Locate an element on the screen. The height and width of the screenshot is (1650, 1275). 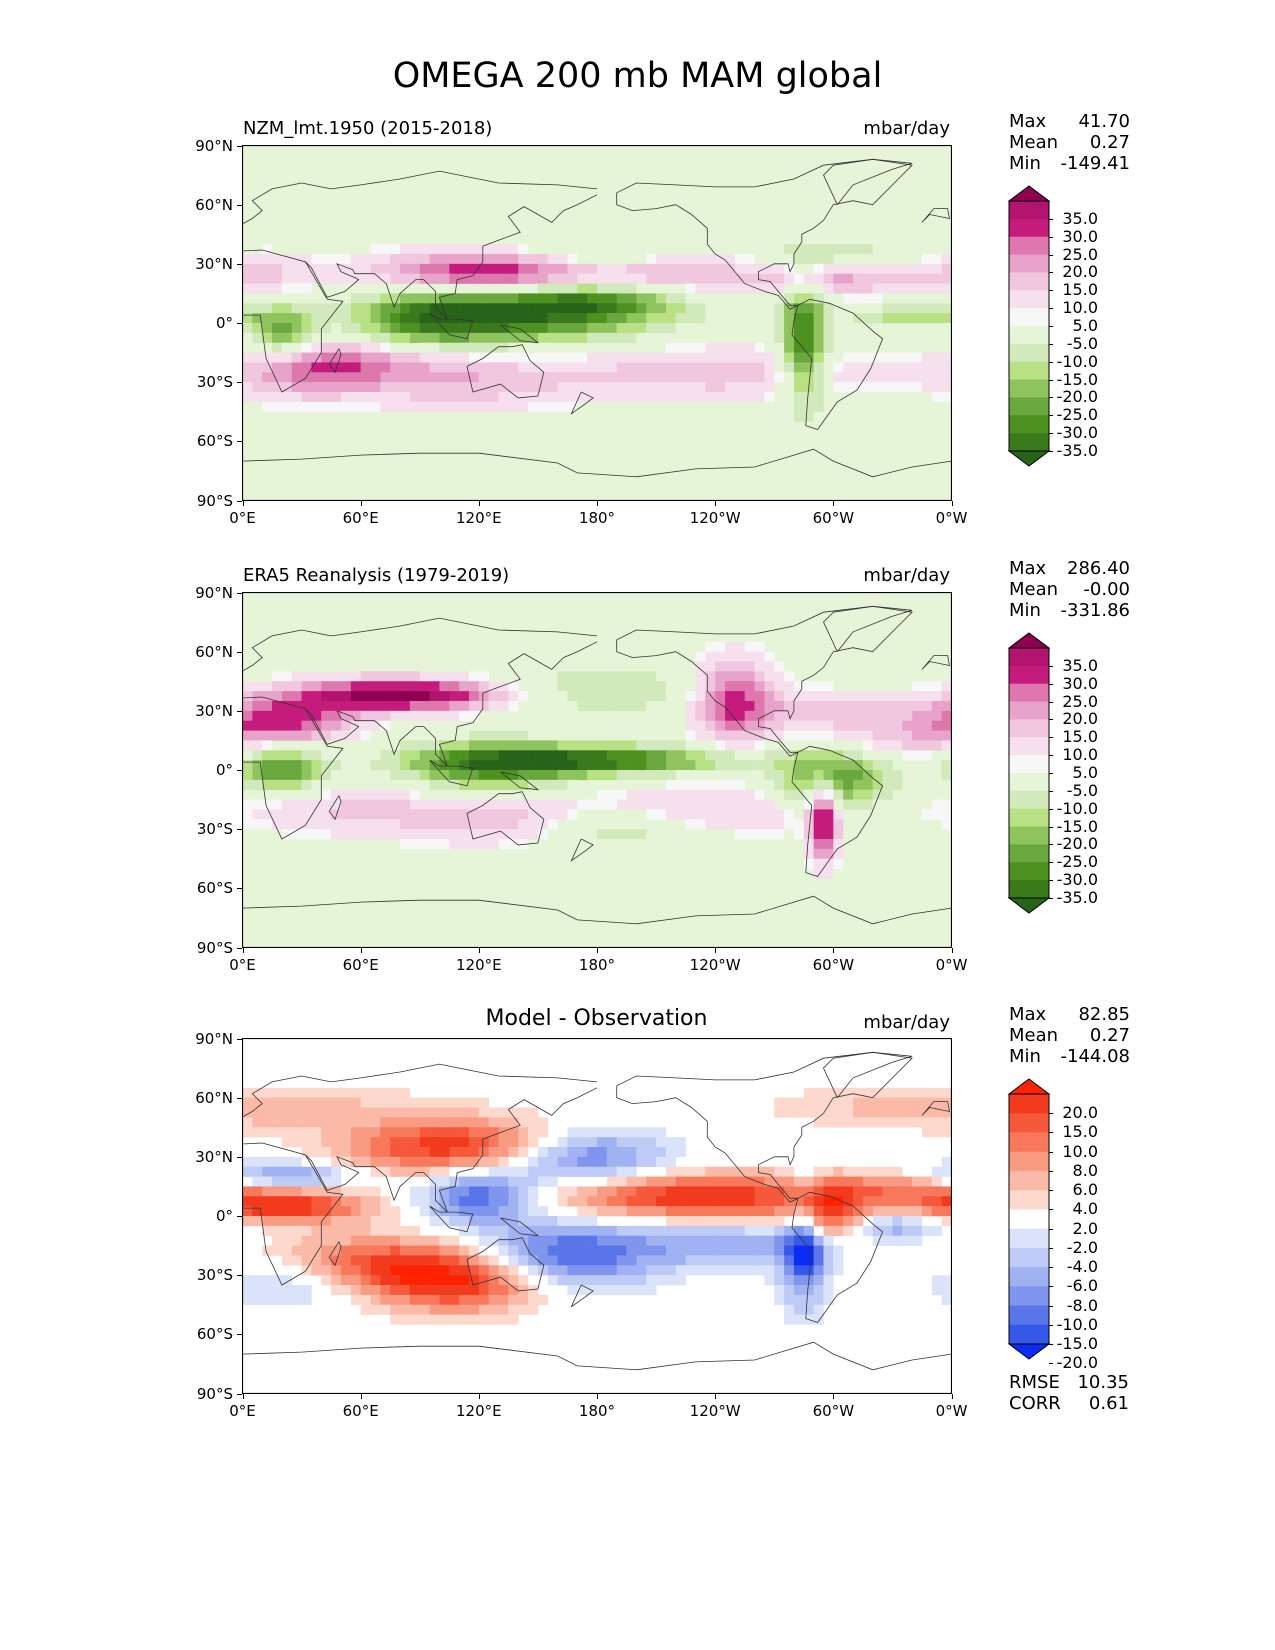
y-tick is located at coordinates (239, 948).